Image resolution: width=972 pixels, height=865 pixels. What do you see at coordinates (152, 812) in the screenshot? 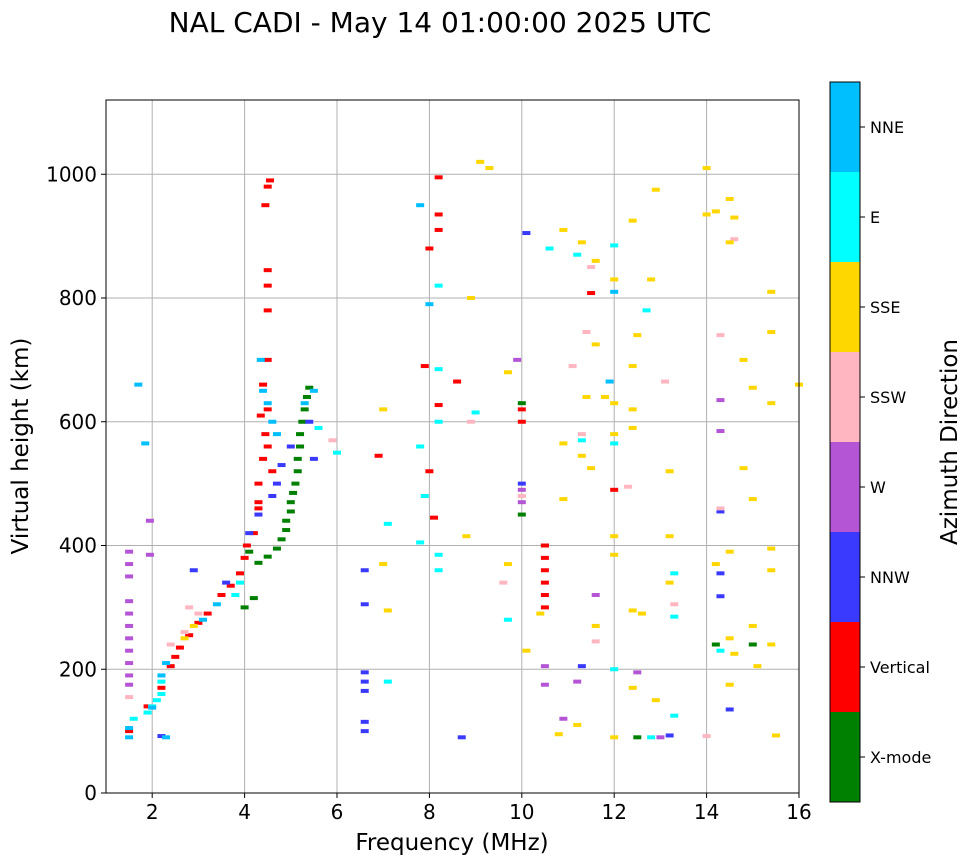
I see `x-tick-label: 2` at bounding box center [152, 812].